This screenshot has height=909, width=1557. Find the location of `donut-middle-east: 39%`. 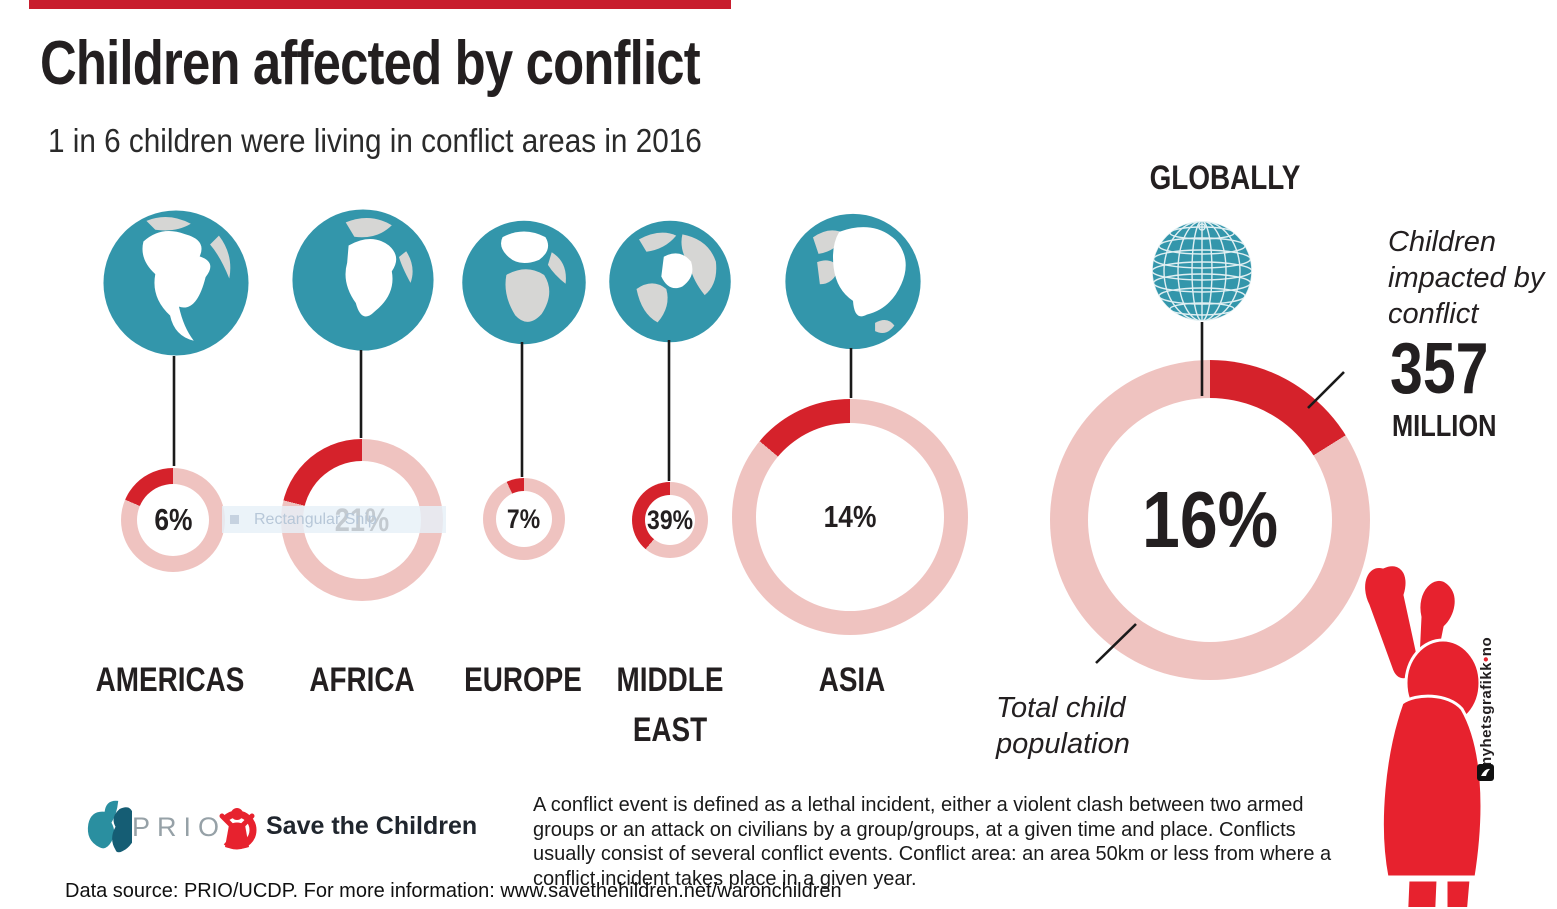

donut-middle-east: 39% is located at coordinates (670, 520).